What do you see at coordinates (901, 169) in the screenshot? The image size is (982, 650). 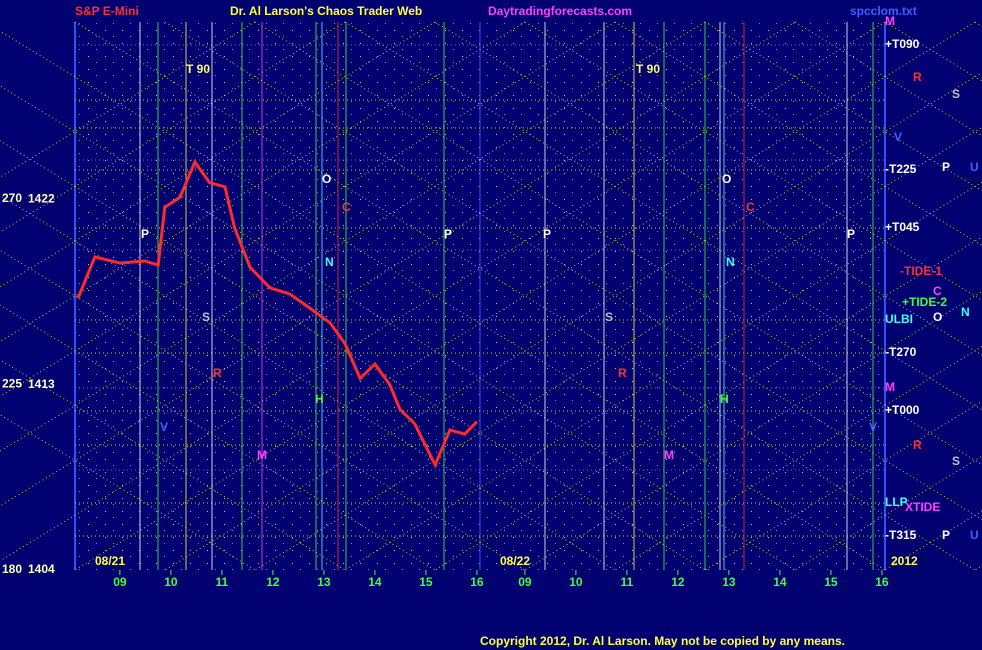 I see `level-label: -T225` at bounding box center [901, 169].